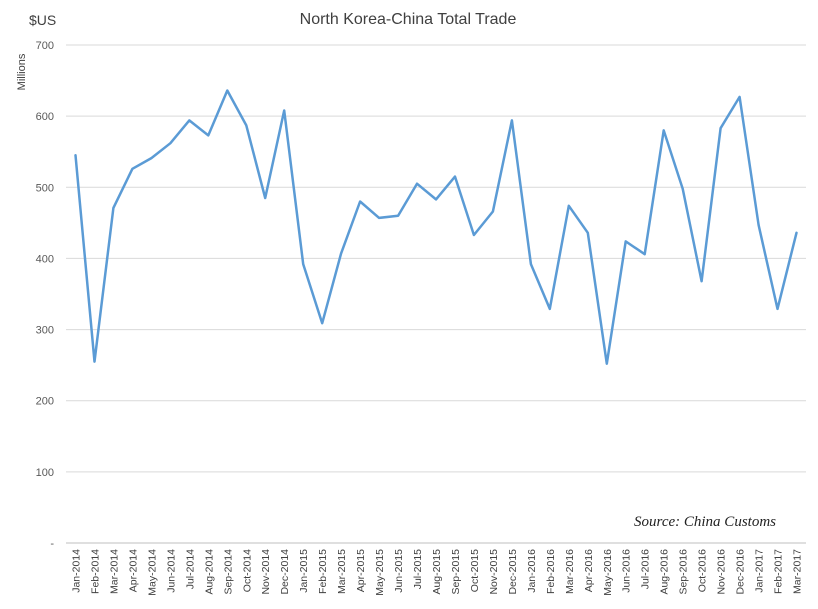  What do you see at coordinates (45, 295) in the screenshot?
I see `y-axis-ticks: - 100 200 300 400 500 600 700` at bounding box center [45, 295].